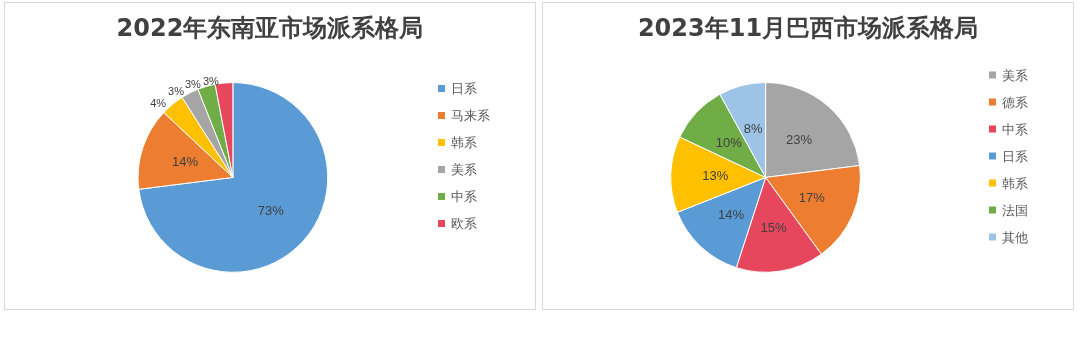 This screenshot has height=340, width=1080. Describe the element at coordinates (812, 197) in the screenshot. I see `data-label: 17%` at that location.